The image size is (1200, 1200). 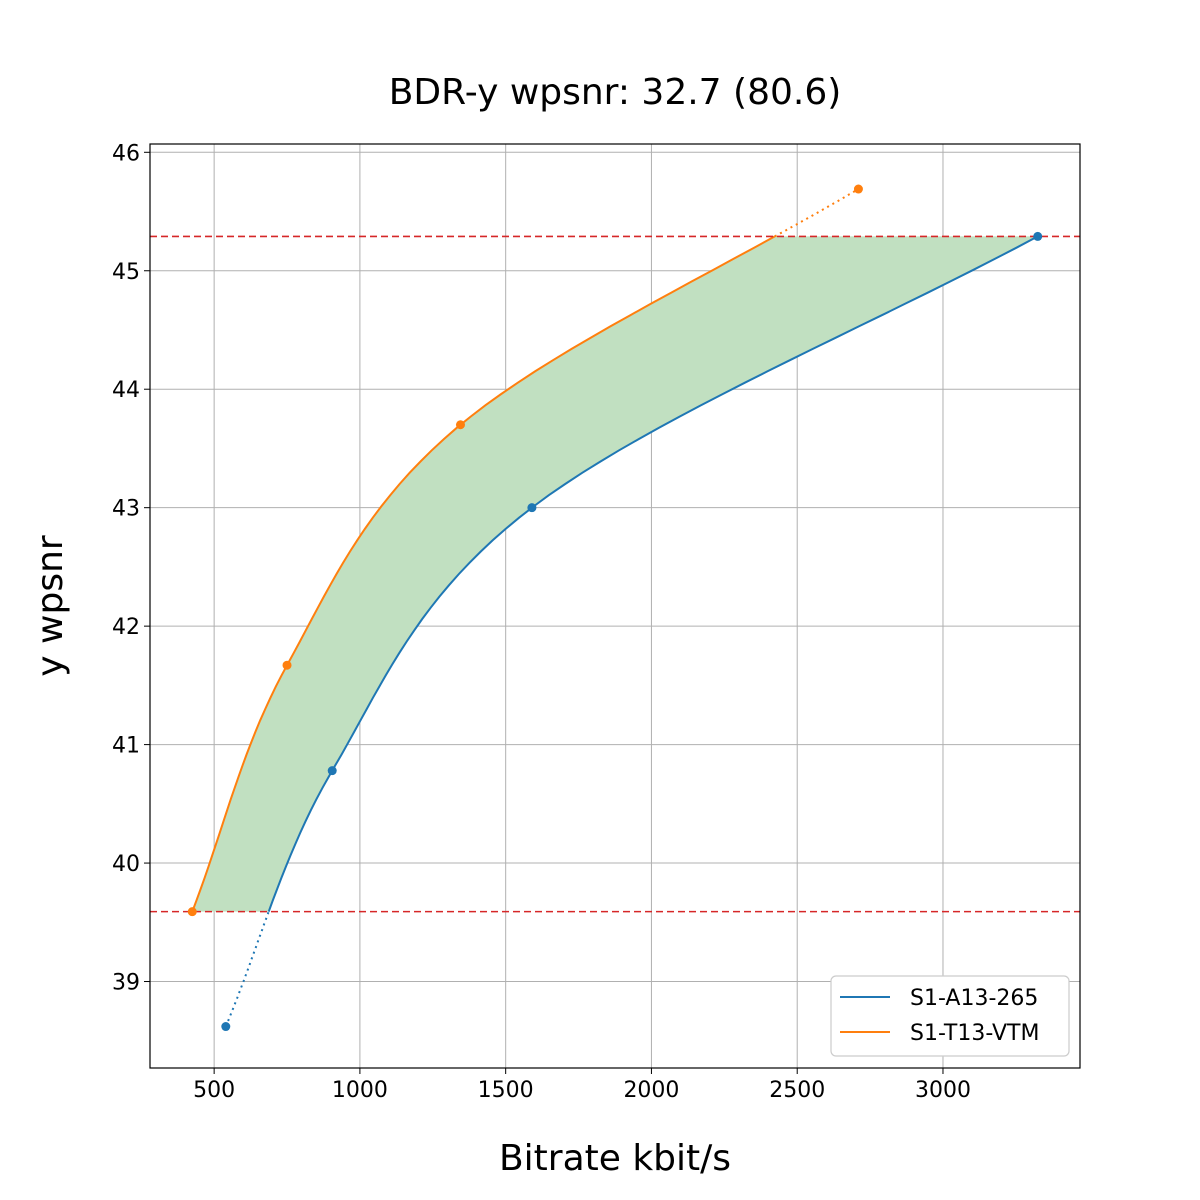 What do you see at coordinates (126, 983) in the screenshot?
I see `y-tick-label: 39` at bounding box center [126, 983].